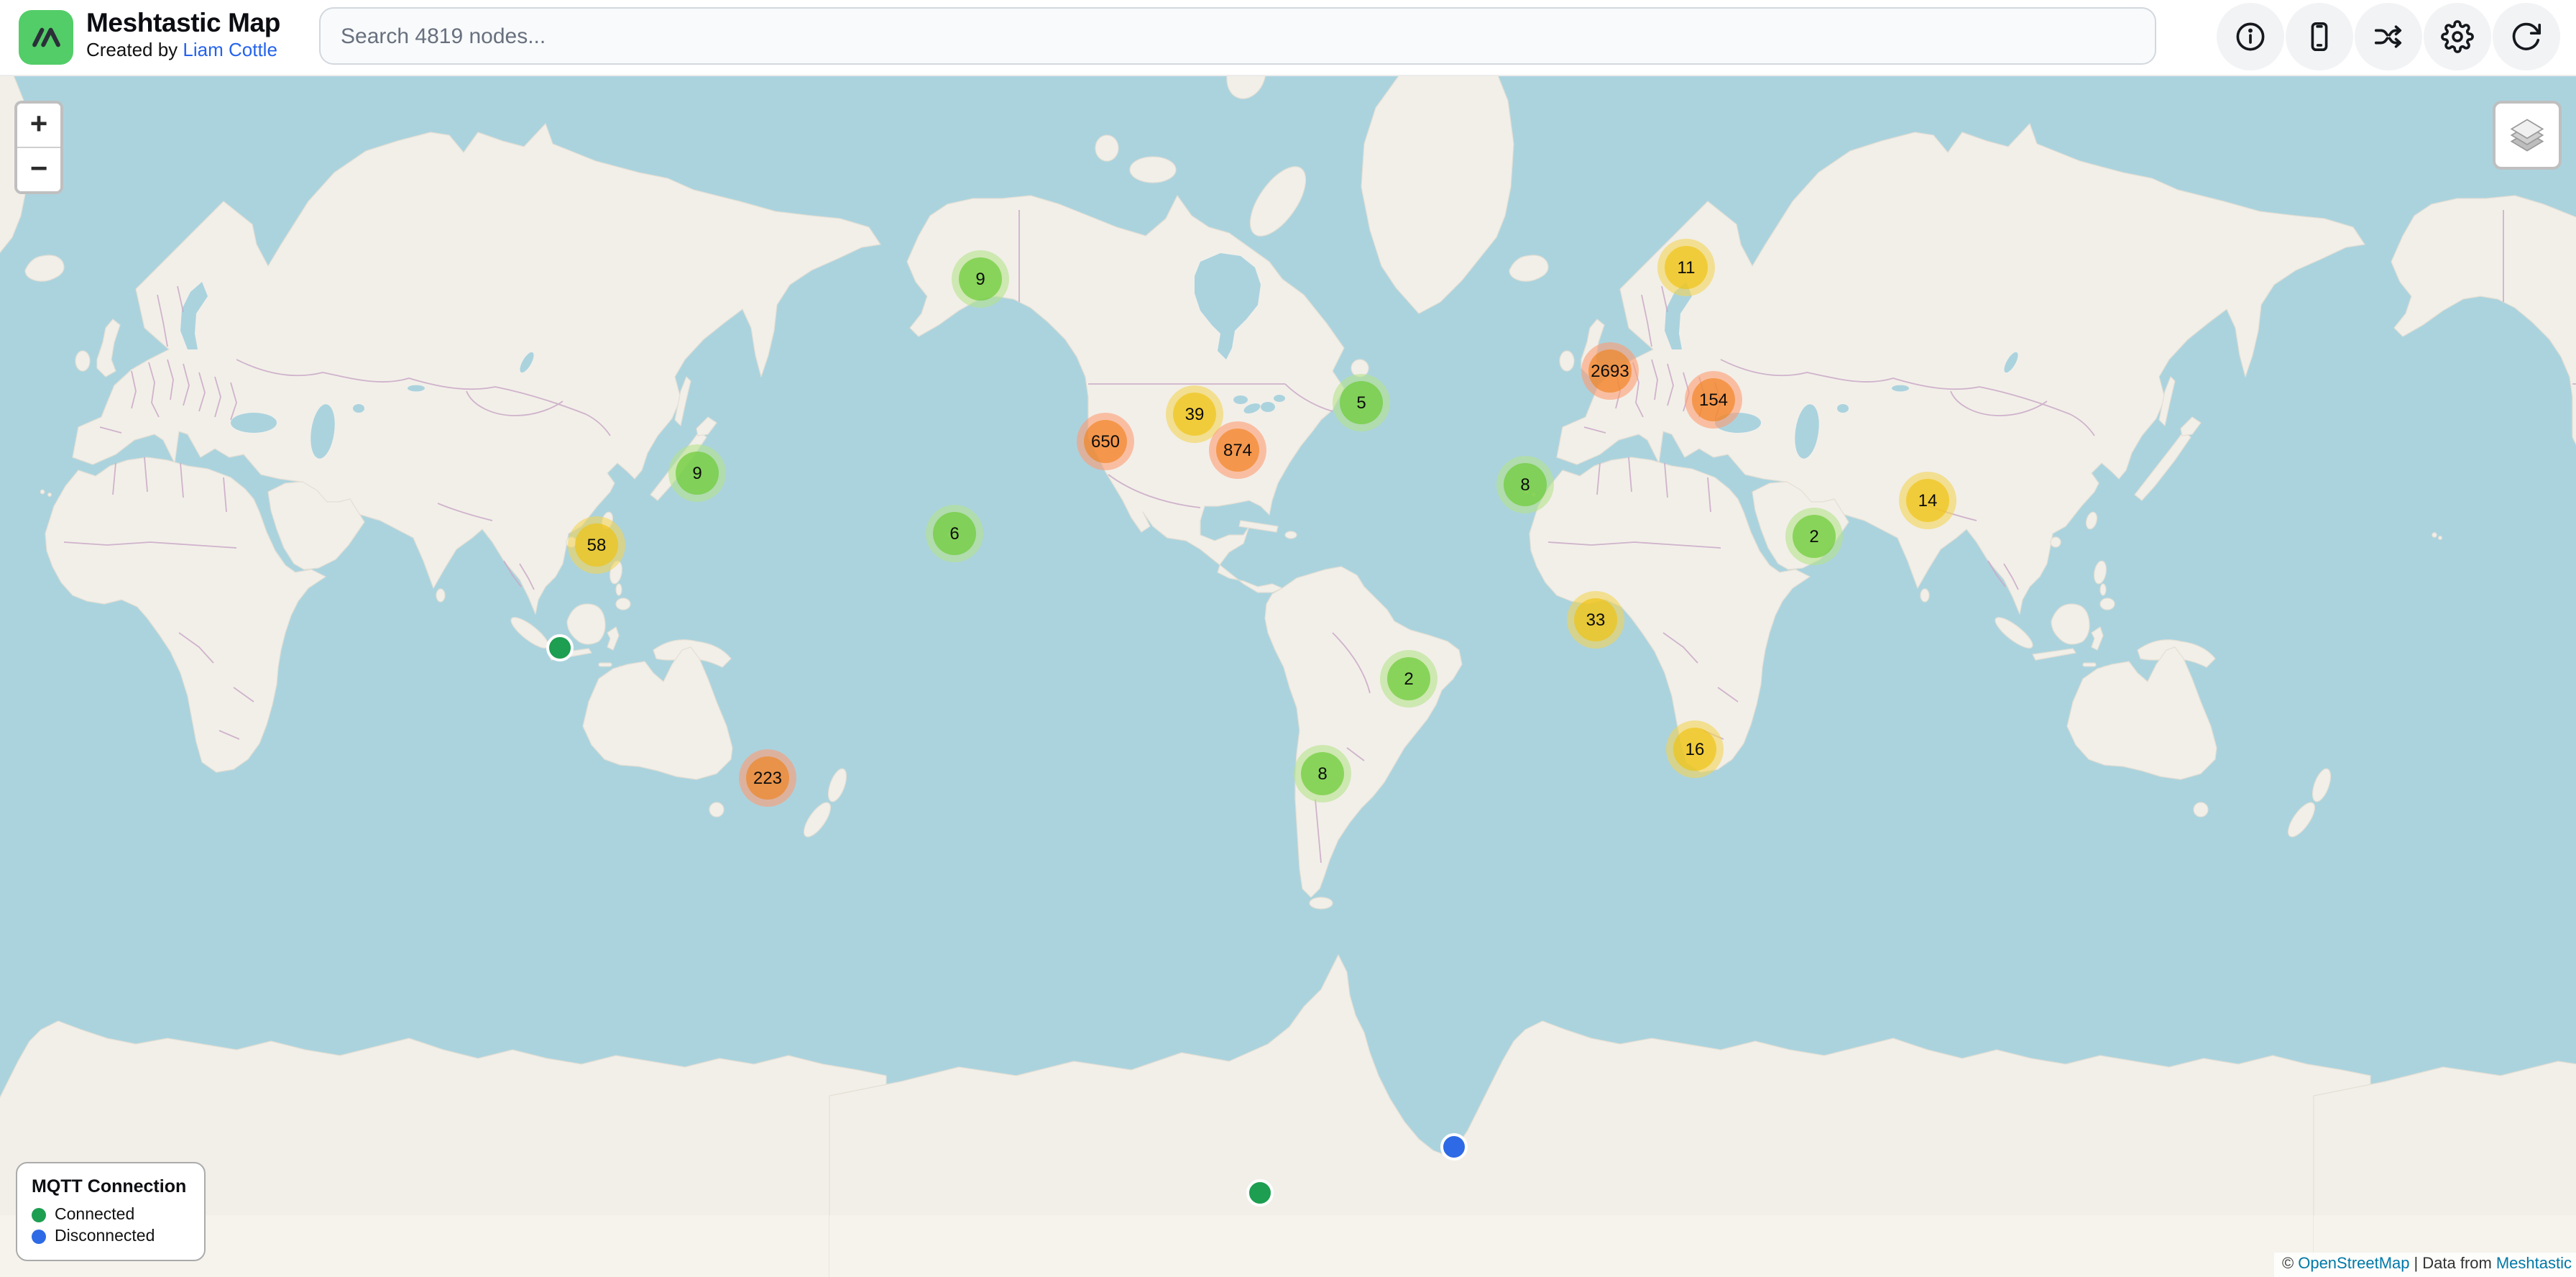 This screenshot has width=2576, height=1277. I want to click on cluster-count: 16, so click(1694, 749).